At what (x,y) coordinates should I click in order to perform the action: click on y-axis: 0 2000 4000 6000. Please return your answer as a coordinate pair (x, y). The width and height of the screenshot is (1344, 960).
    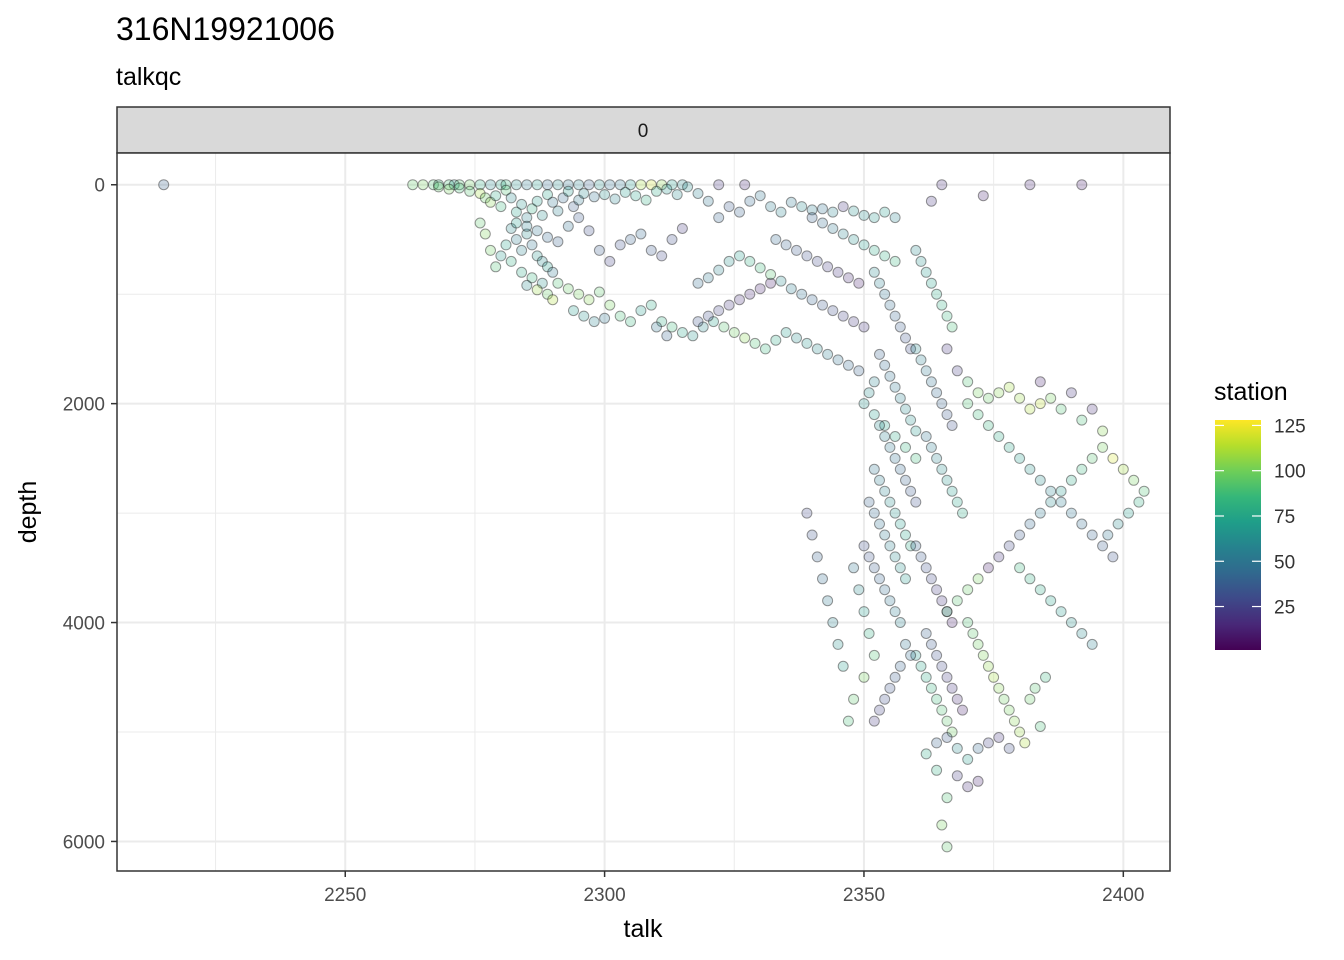
    Looking at the image, I should click on (90, 514).